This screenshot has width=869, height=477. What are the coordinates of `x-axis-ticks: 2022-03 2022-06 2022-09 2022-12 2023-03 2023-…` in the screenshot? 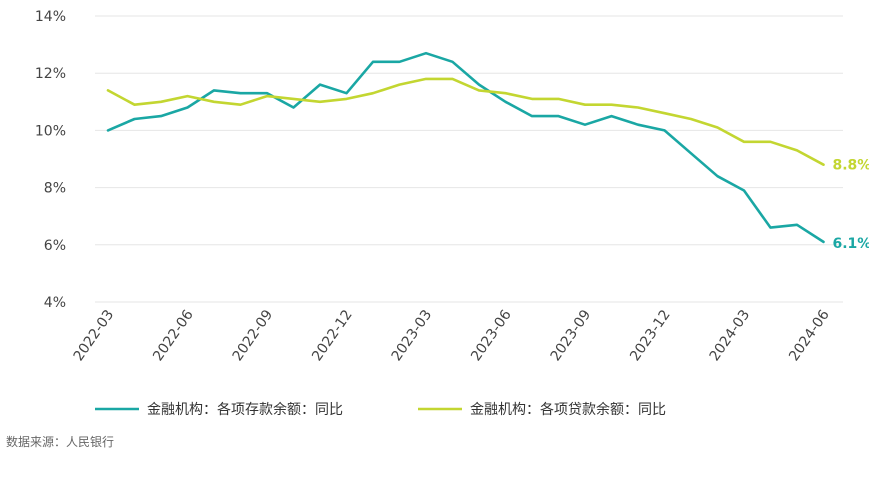 It's located at (452, 335).